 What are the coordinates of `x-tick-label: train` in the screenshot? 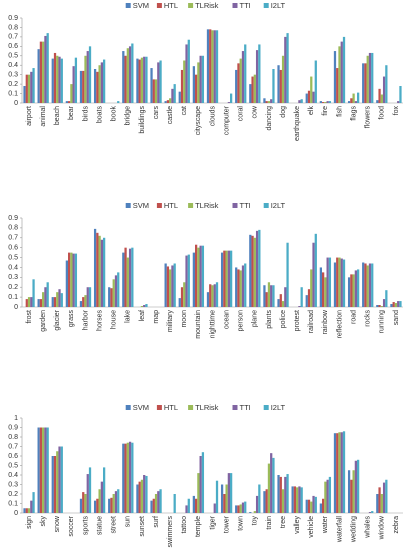 It's located at (269, 523).